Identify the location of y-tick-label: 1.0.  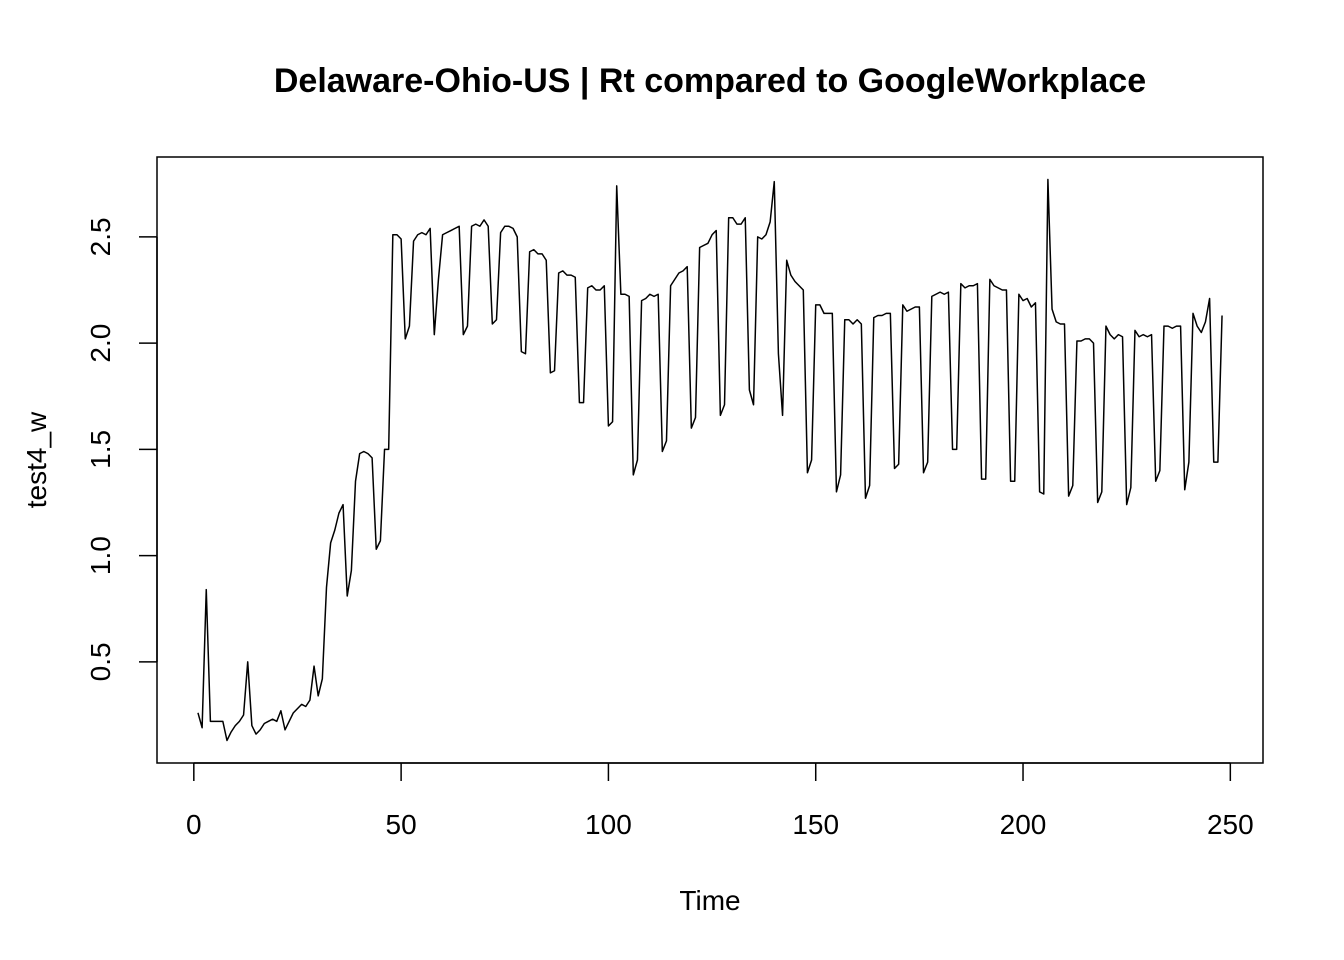
(100, 555).